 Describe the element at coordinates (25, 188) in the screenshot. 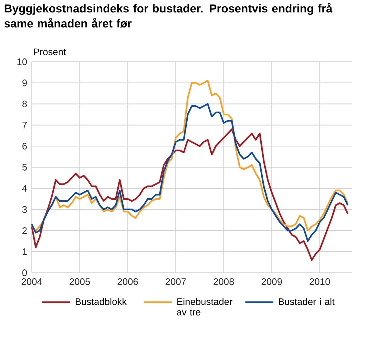

I see `y-tick-label: 4` at that location.